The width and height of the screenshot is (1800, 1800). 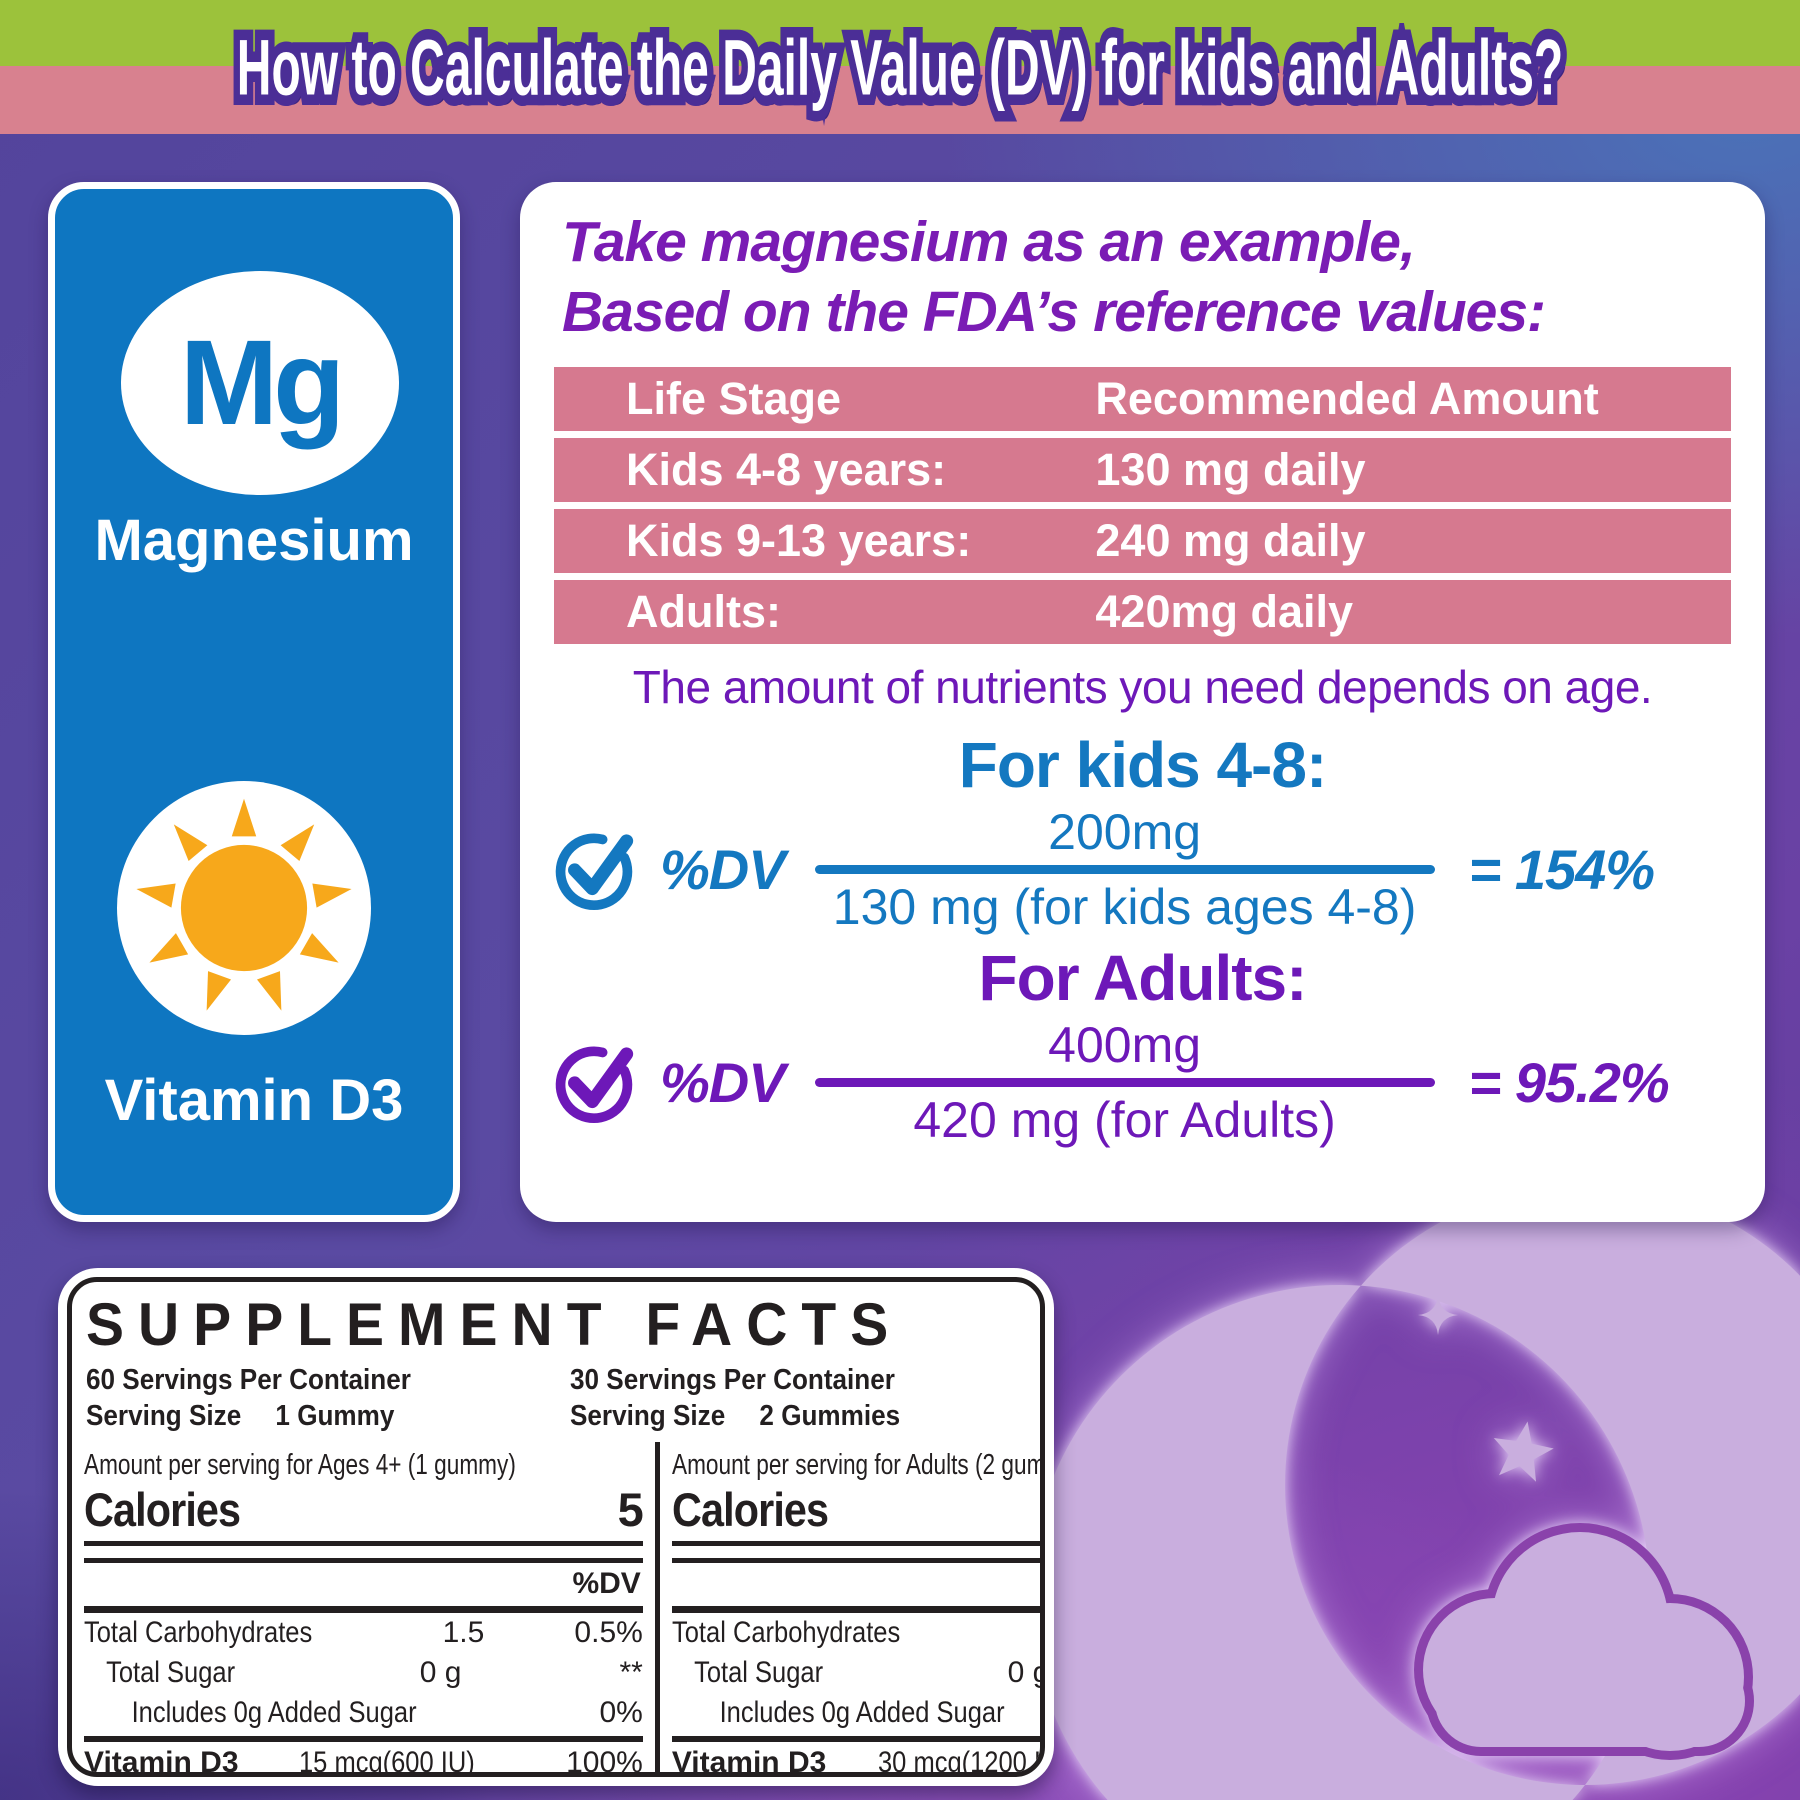 I want to click on nutrient-amount: 3, so click(x=990, y=1633).